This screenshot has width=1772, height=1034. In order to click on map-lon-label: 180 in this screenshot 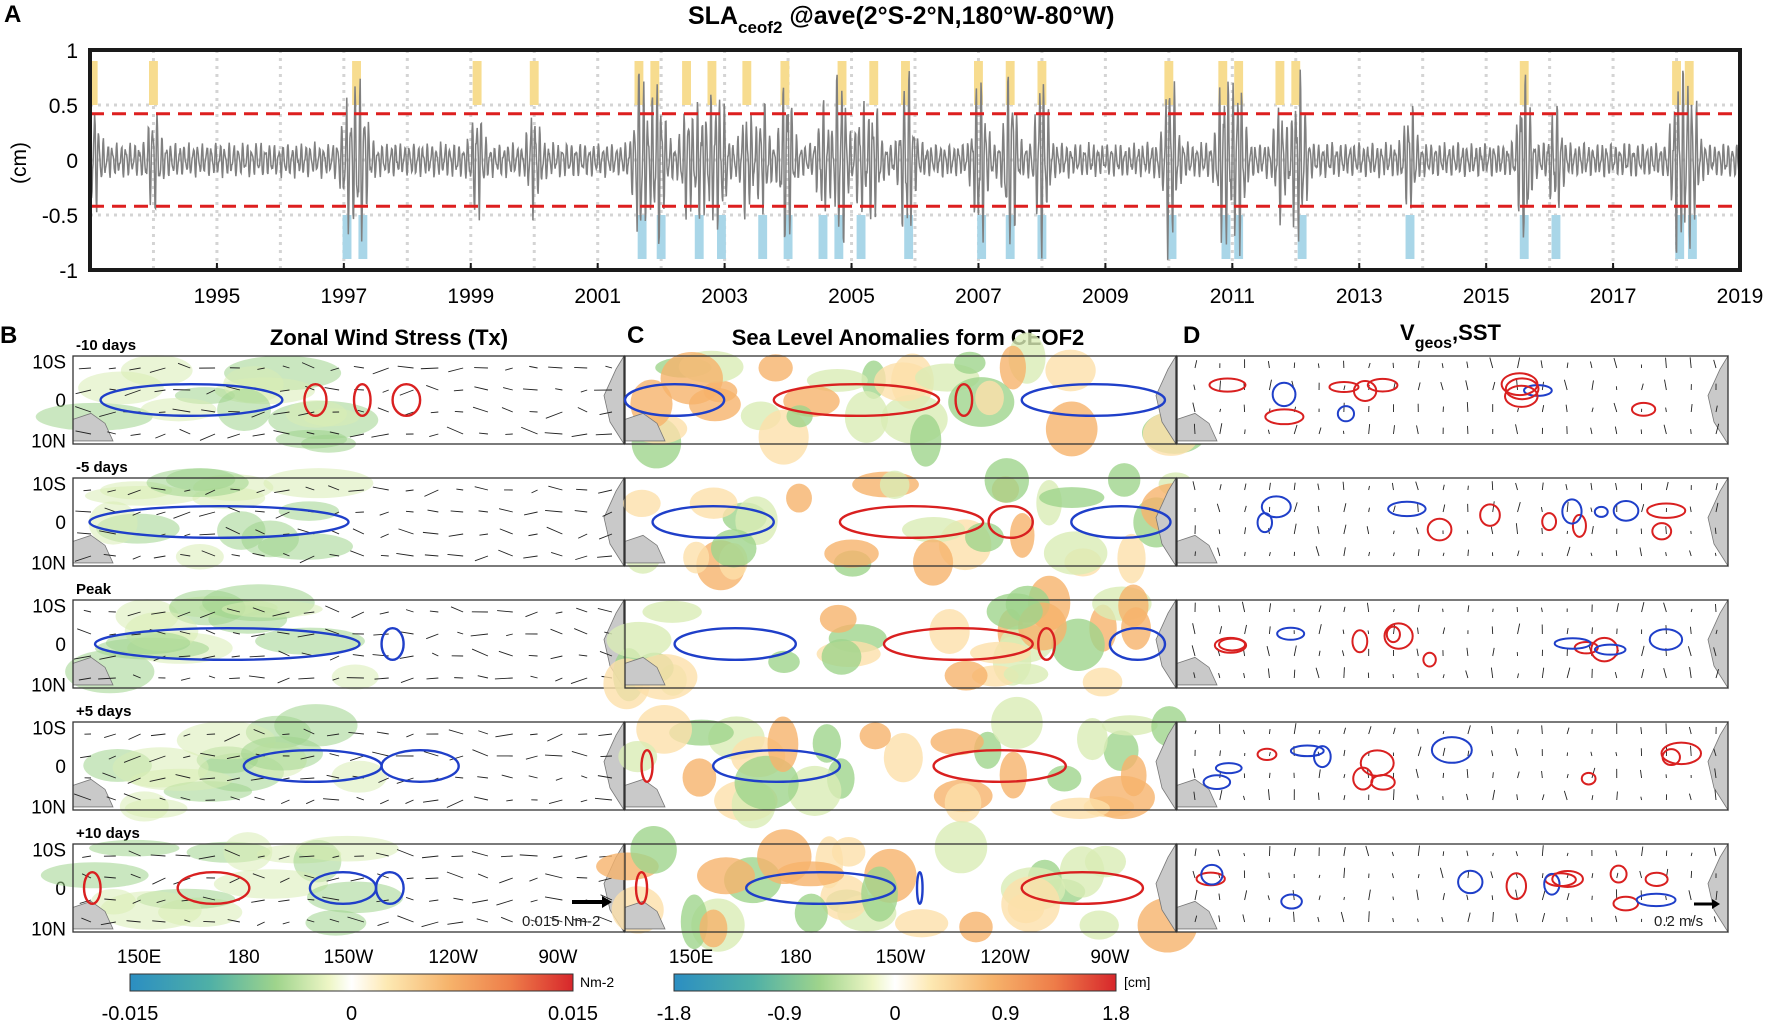, I will do `click(244, 957)`.